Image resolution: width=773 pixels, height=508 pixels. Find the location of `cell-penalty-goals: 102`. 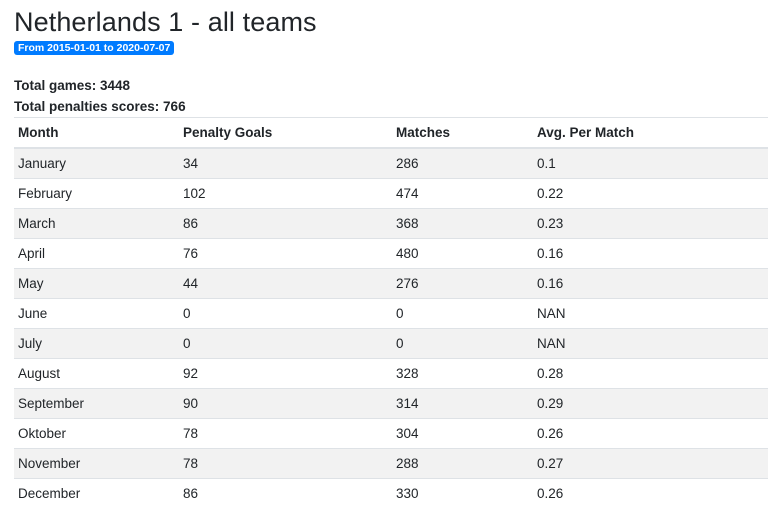

cell-penalty-goals: 102 is located at coordinates (285, 193).